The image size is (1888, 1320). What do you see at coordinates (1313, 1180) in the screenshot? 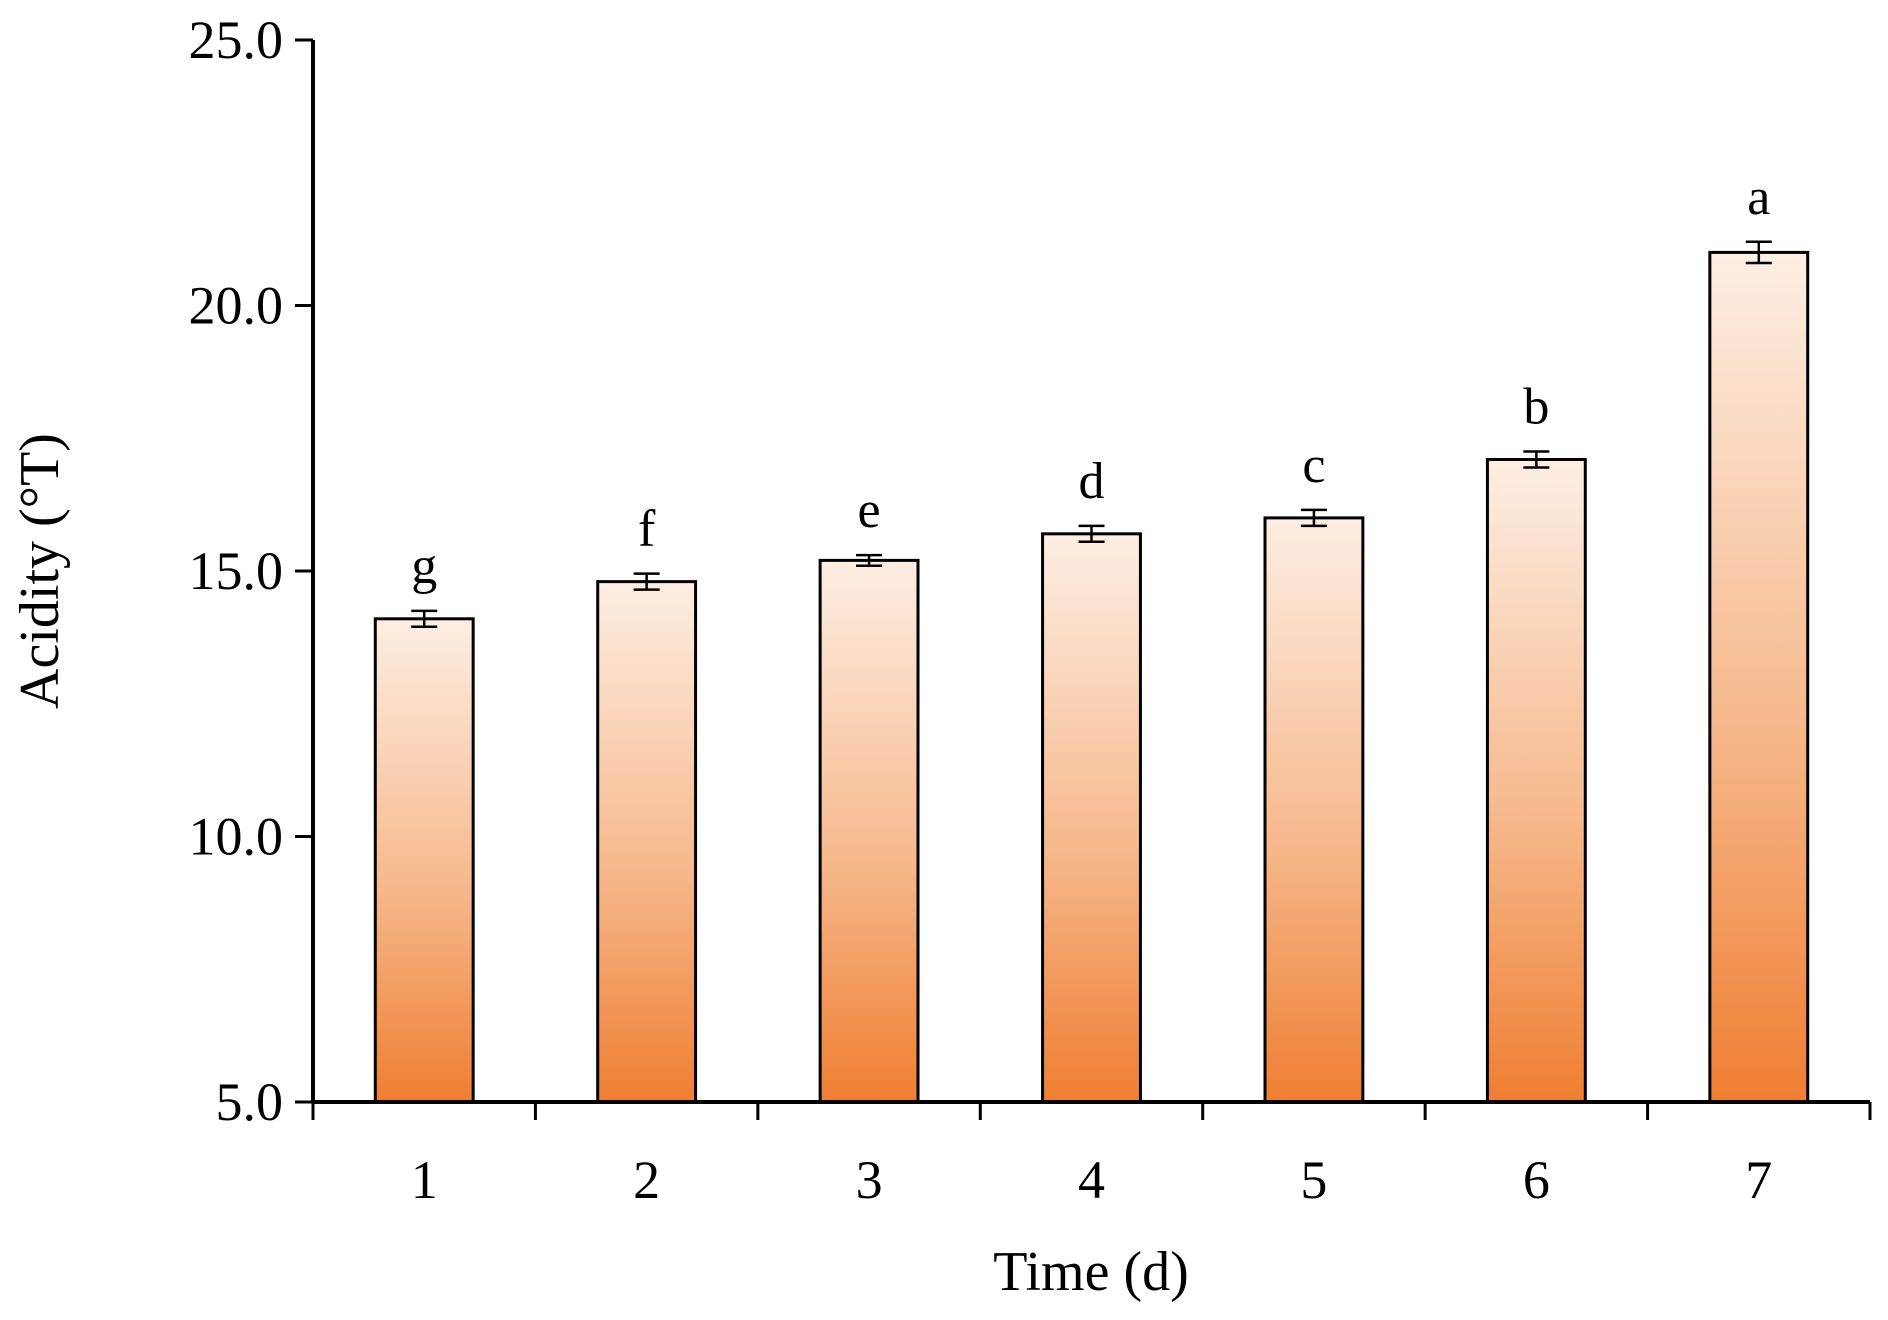
I see `x-tick-label-5: 5` at bounding box center [1313, 1180].